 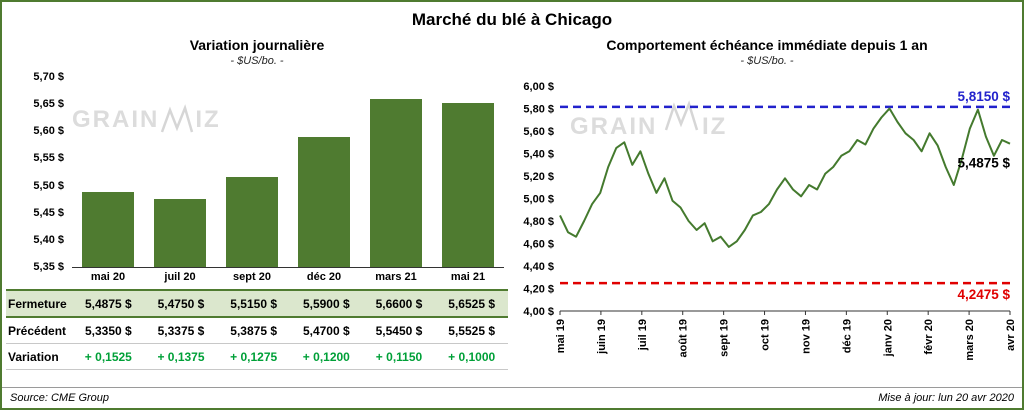 I want to click on table-cell: 5,4875 $, so click(x=108, y=303).